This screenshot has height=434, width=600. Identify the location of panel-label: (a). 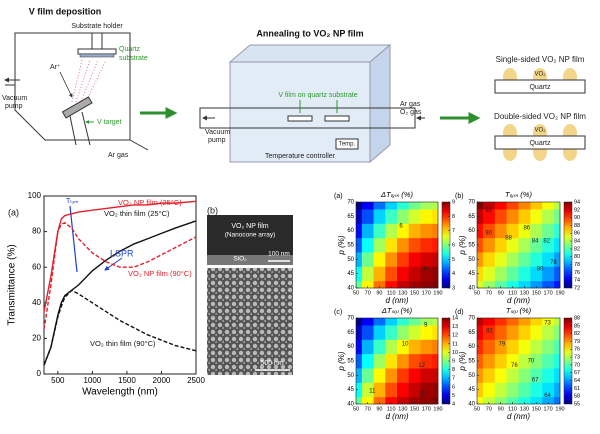
(13, 212).